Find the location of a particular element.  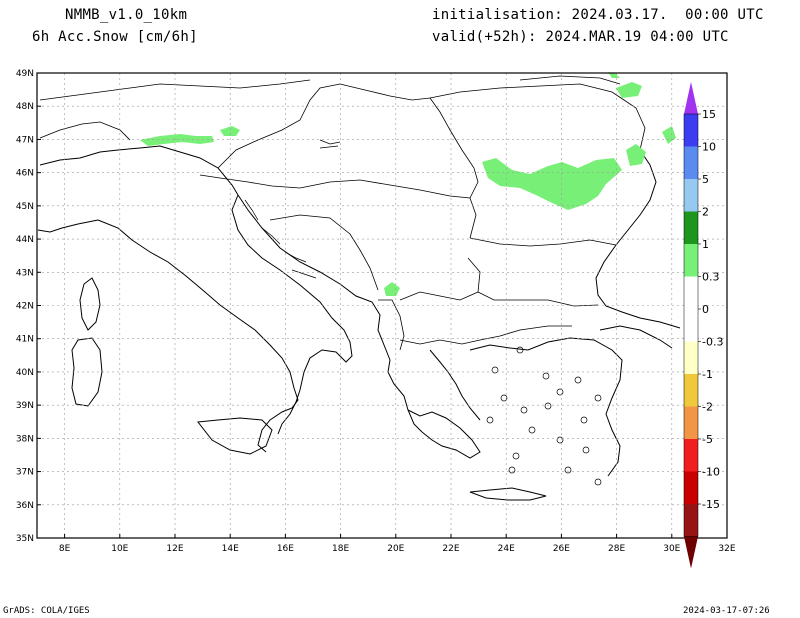

lon-label: 30E is located at coordinates (671, 549).